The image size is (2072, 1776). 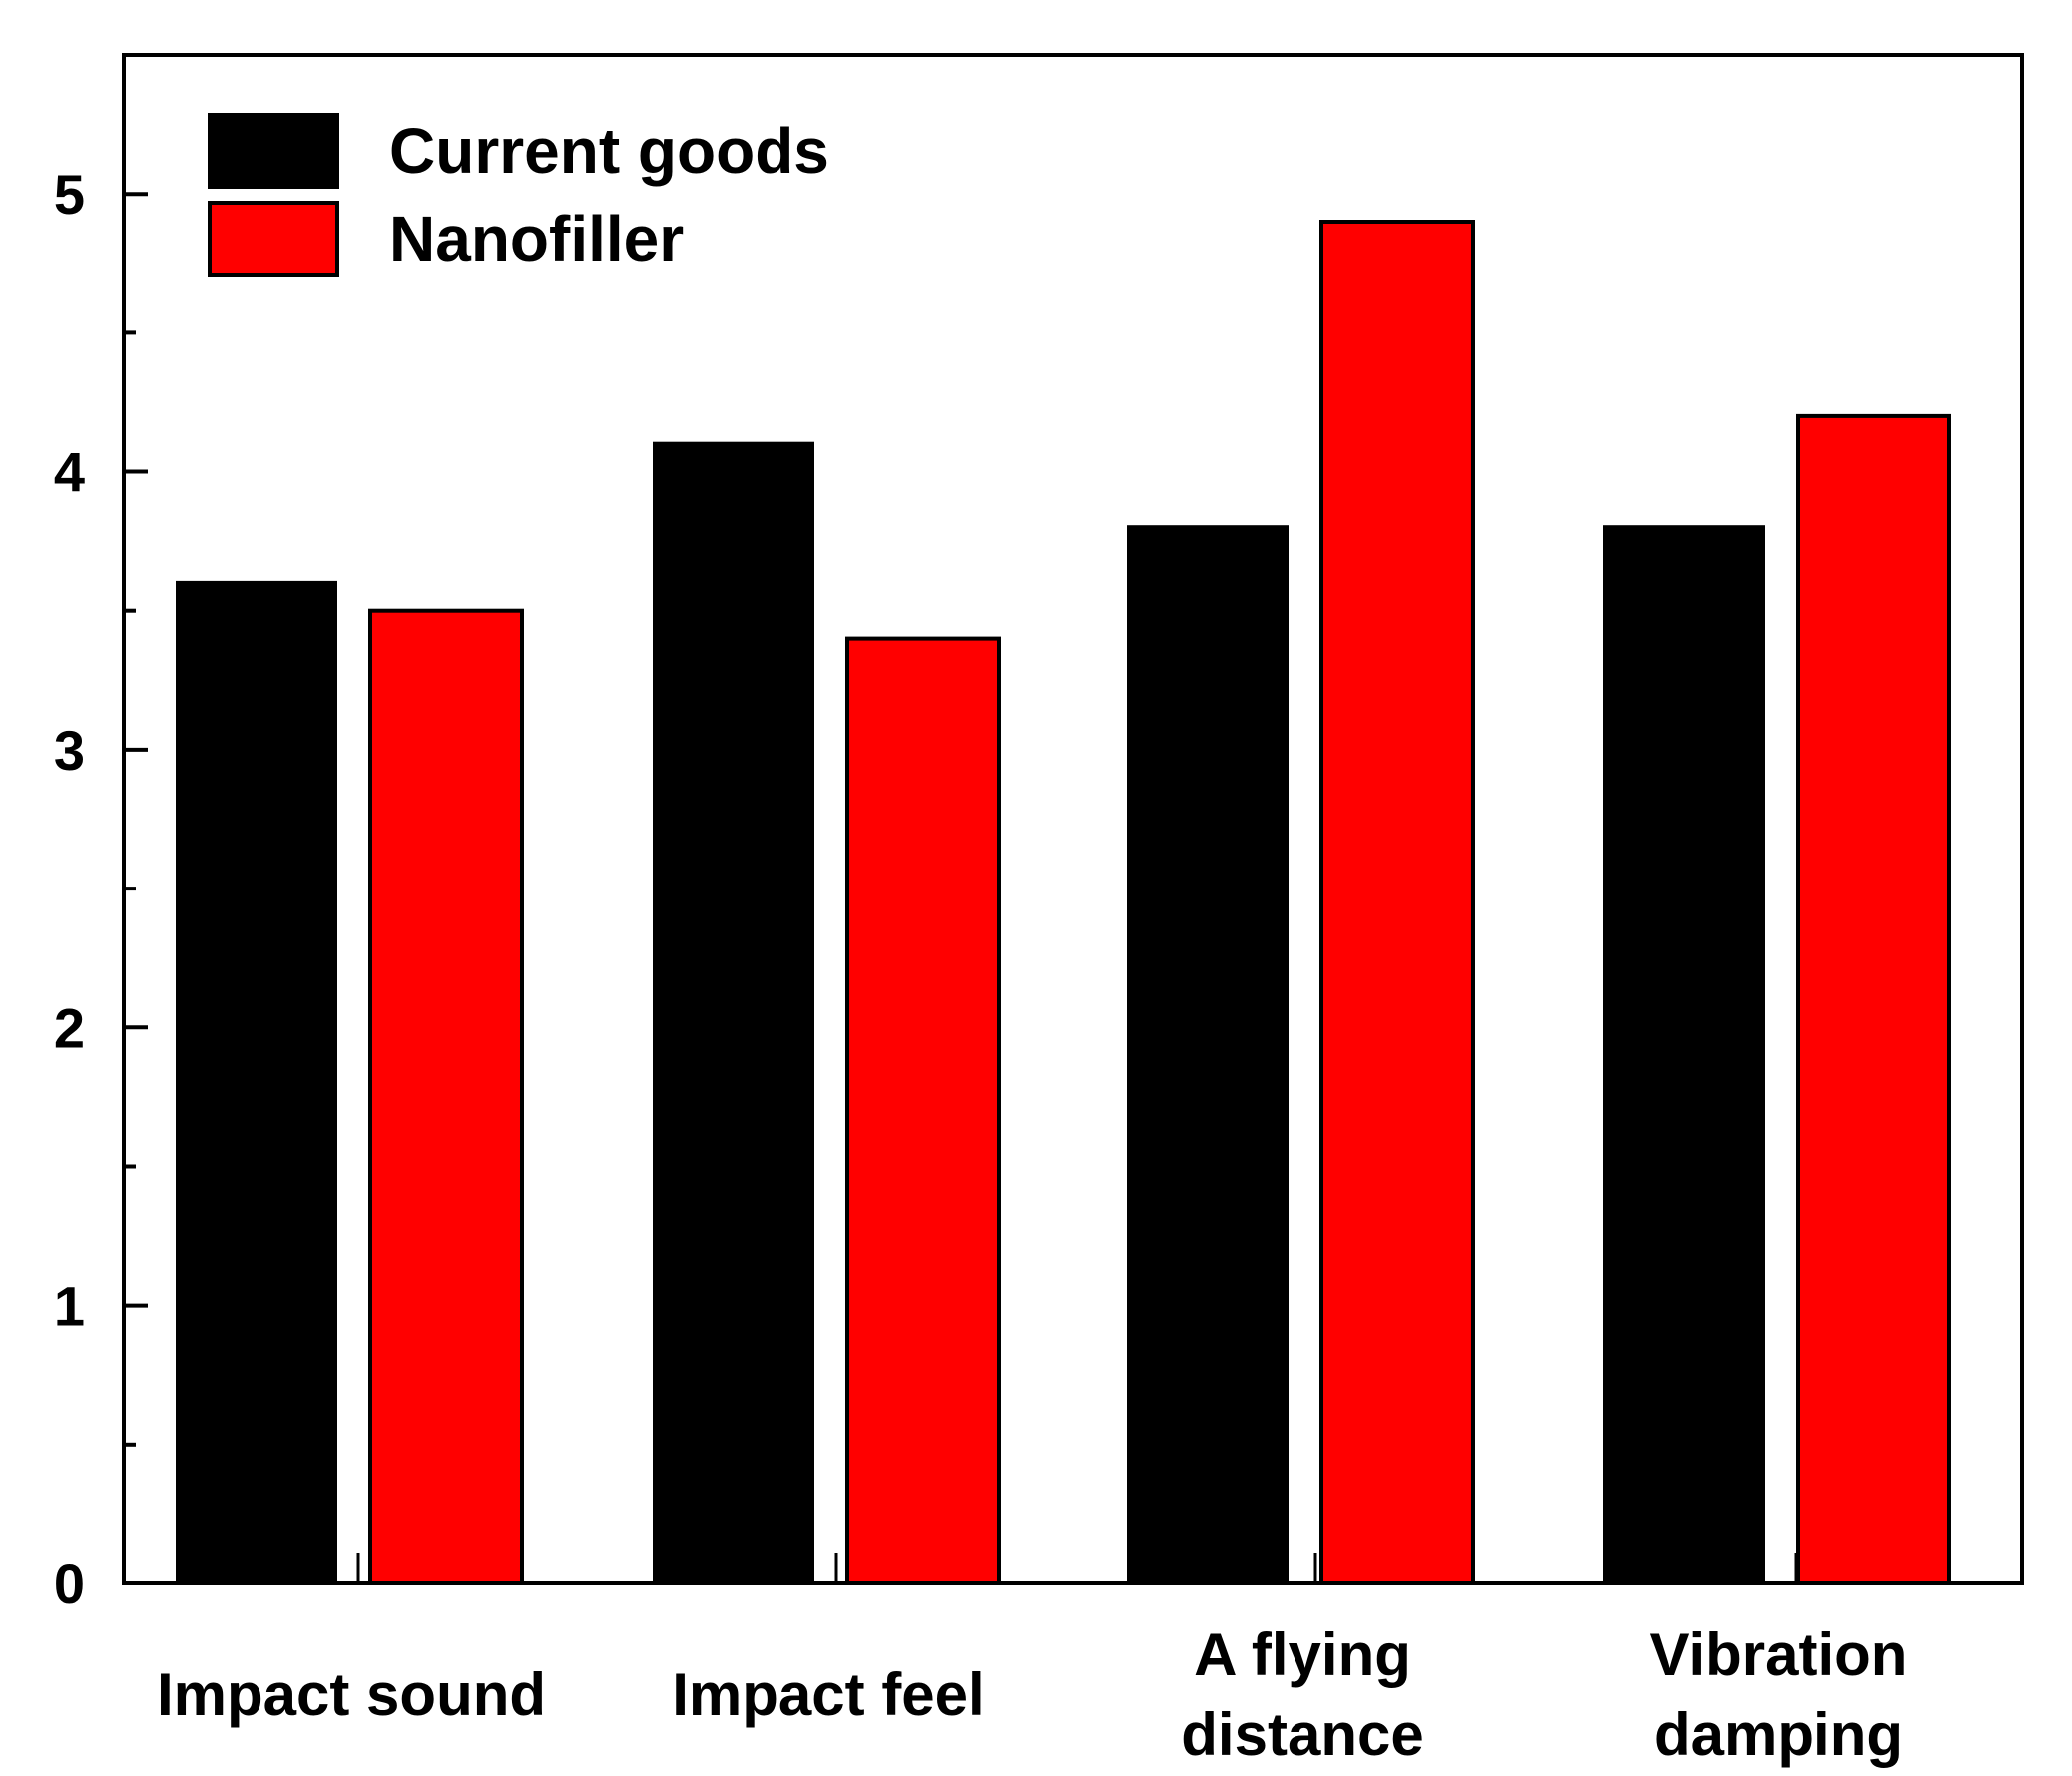 I want to click on legend-label-current-goods: Current goods, so click(x=609, y=151).